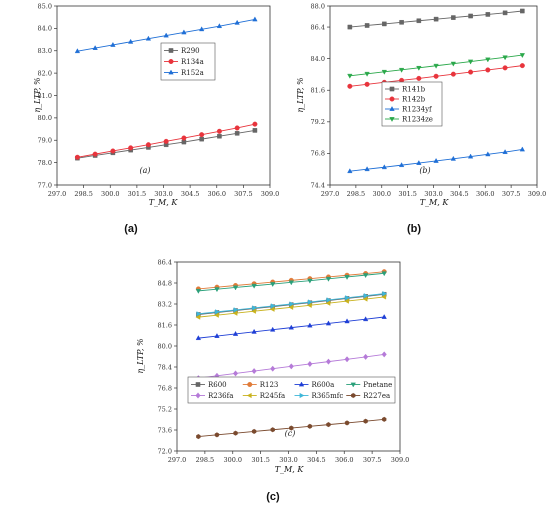 This screenshot has width=550, height=508. I want to click on y-tick-label: 82.0, so click(45, 73).